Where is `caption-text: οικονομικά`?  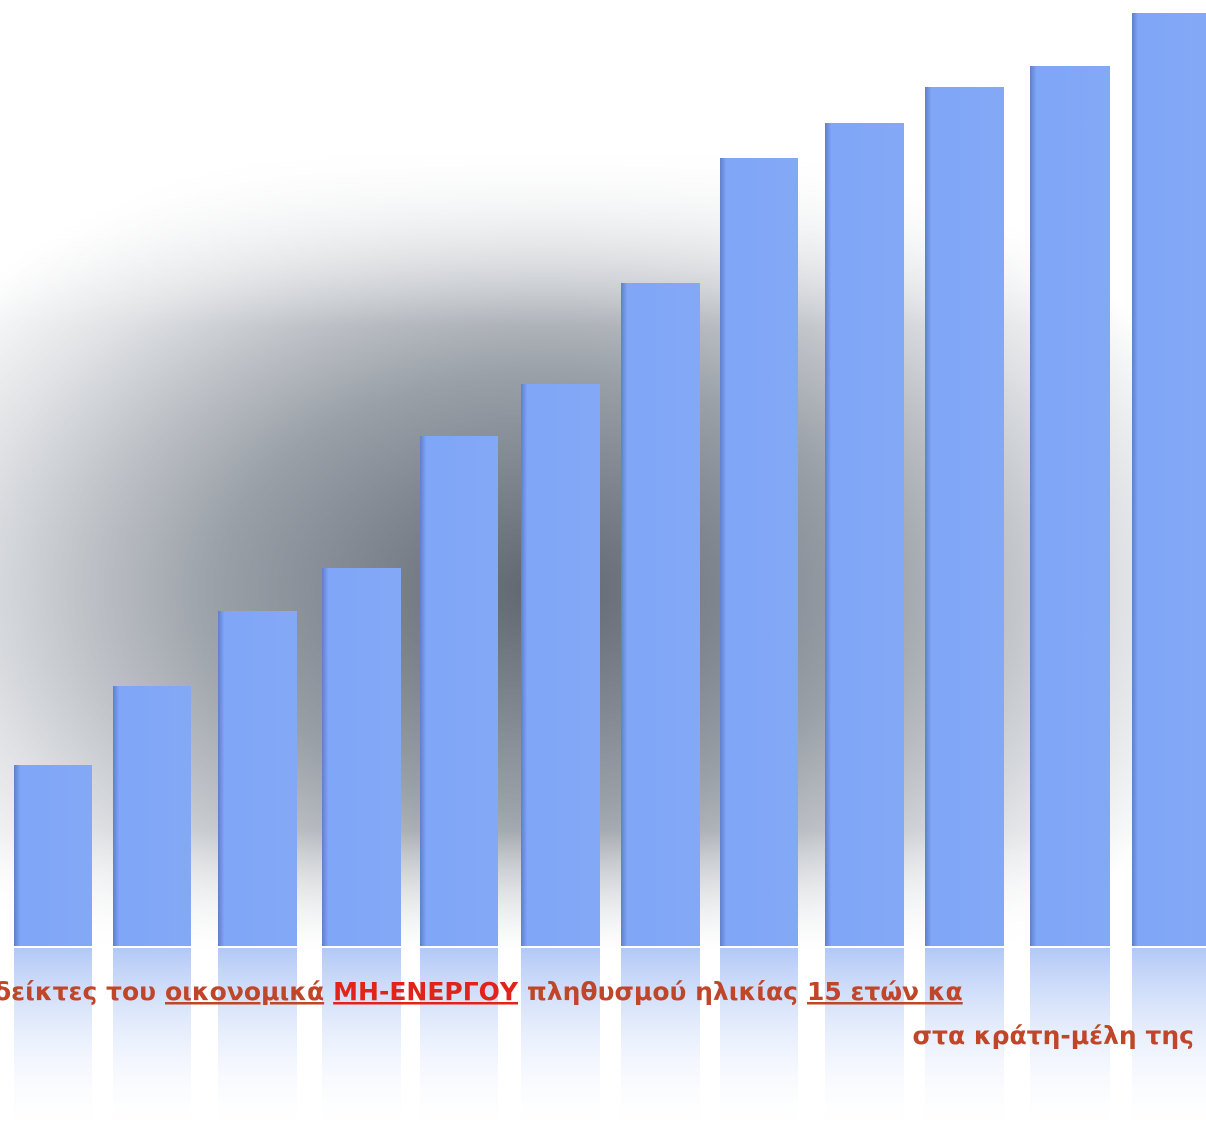
caption-text: οικονομικά is located at coordinates (244, 991).